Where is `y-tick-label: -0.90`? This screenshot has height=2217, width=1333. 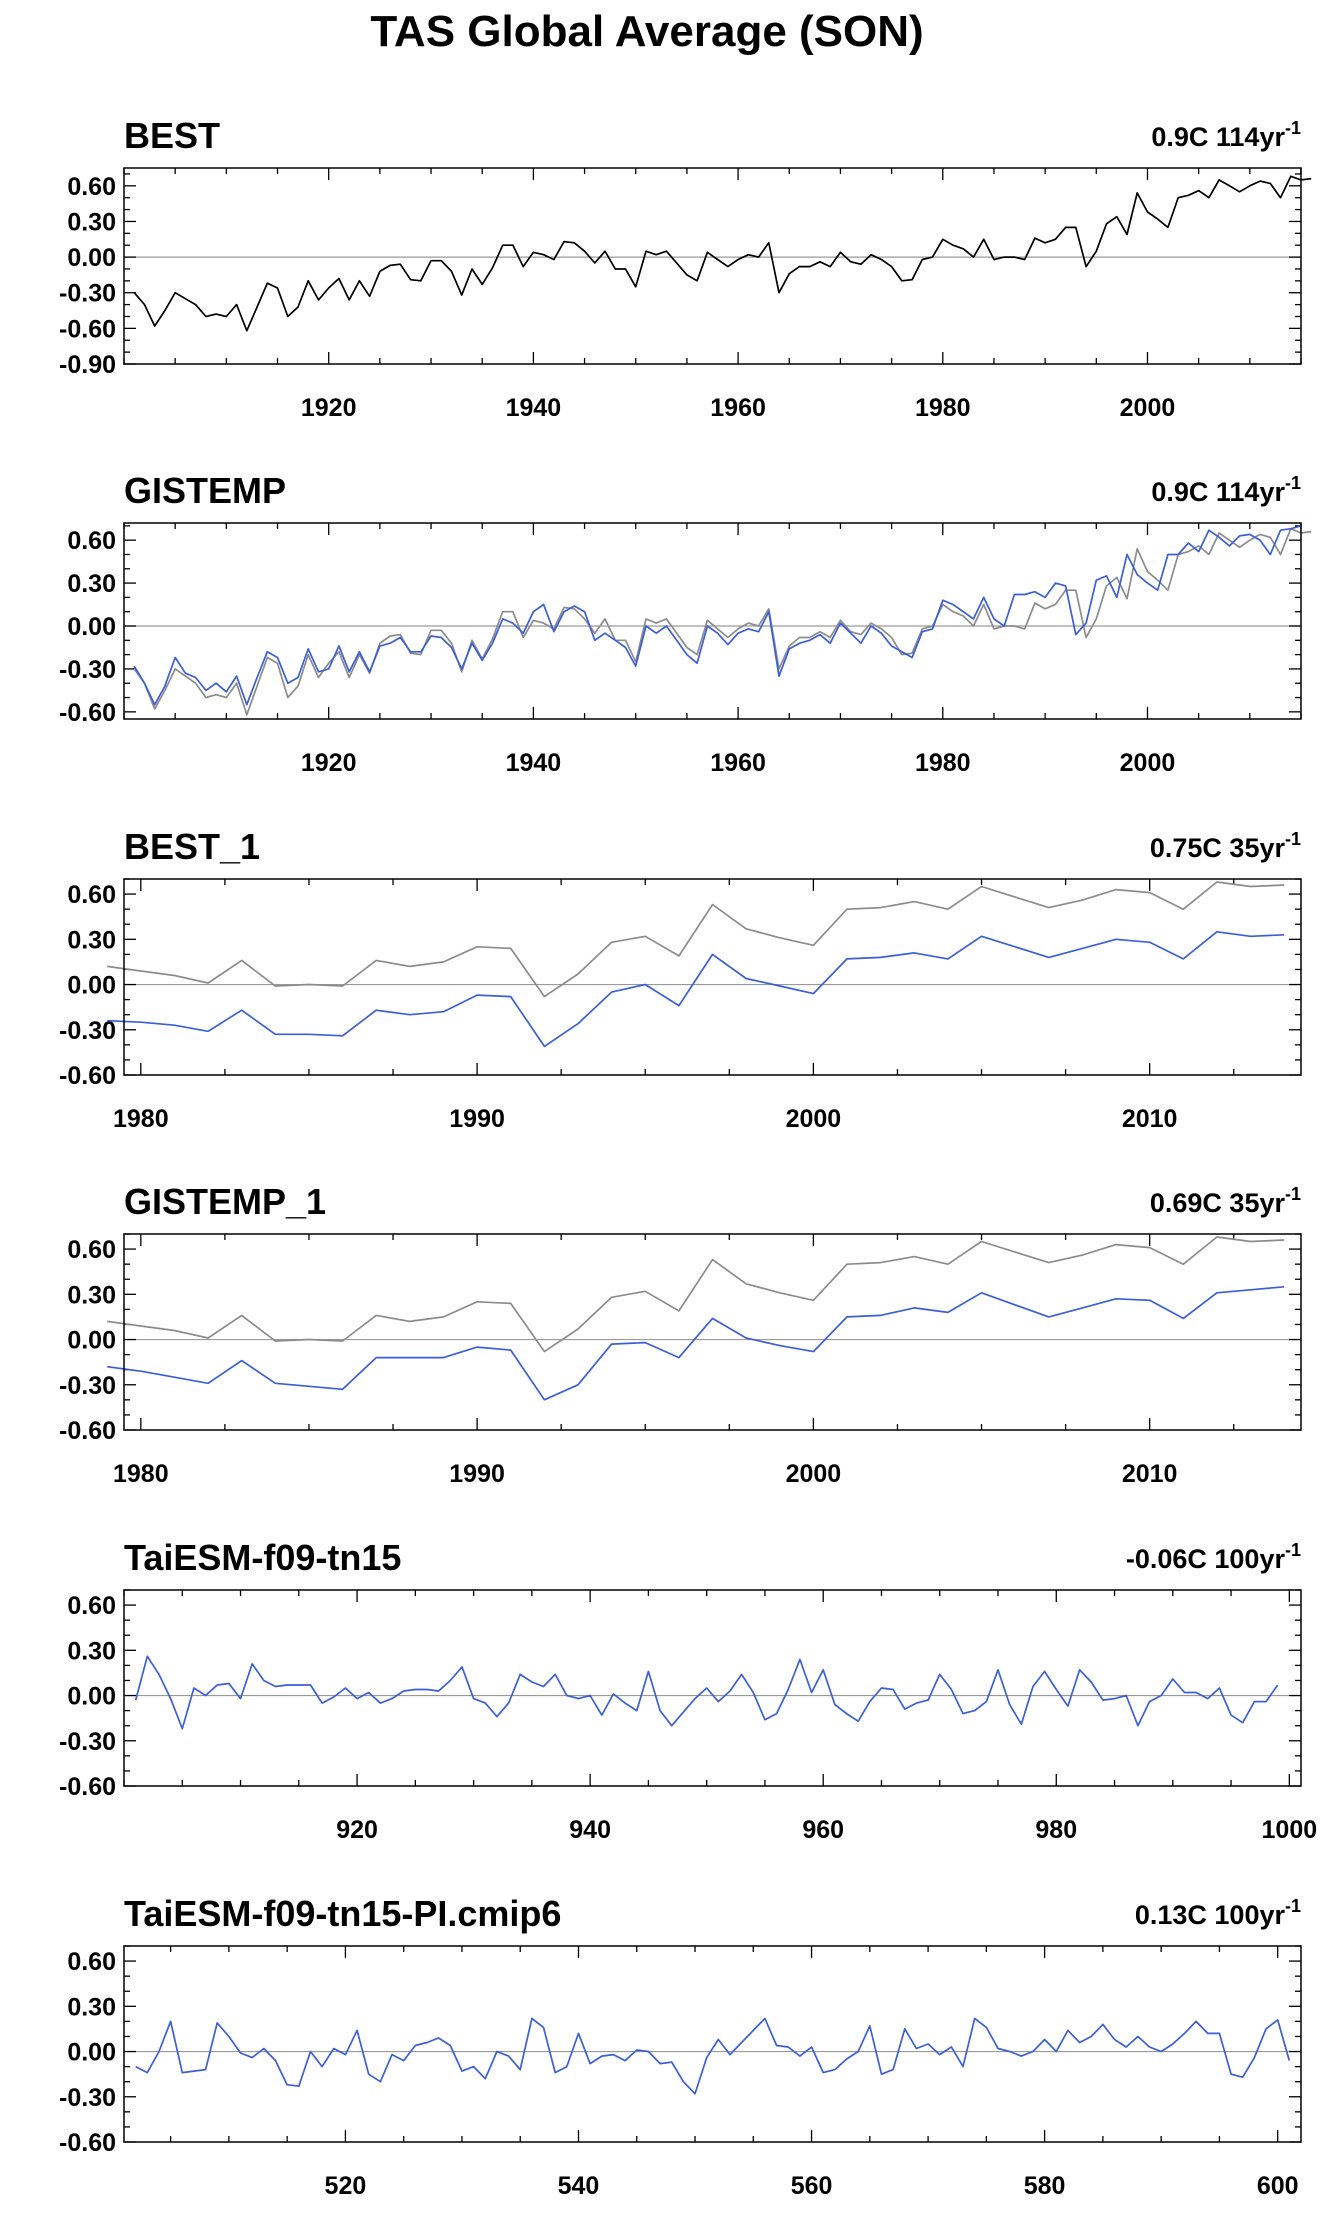
y-tick-label: -0.90 is located at coordinates (87, 365).